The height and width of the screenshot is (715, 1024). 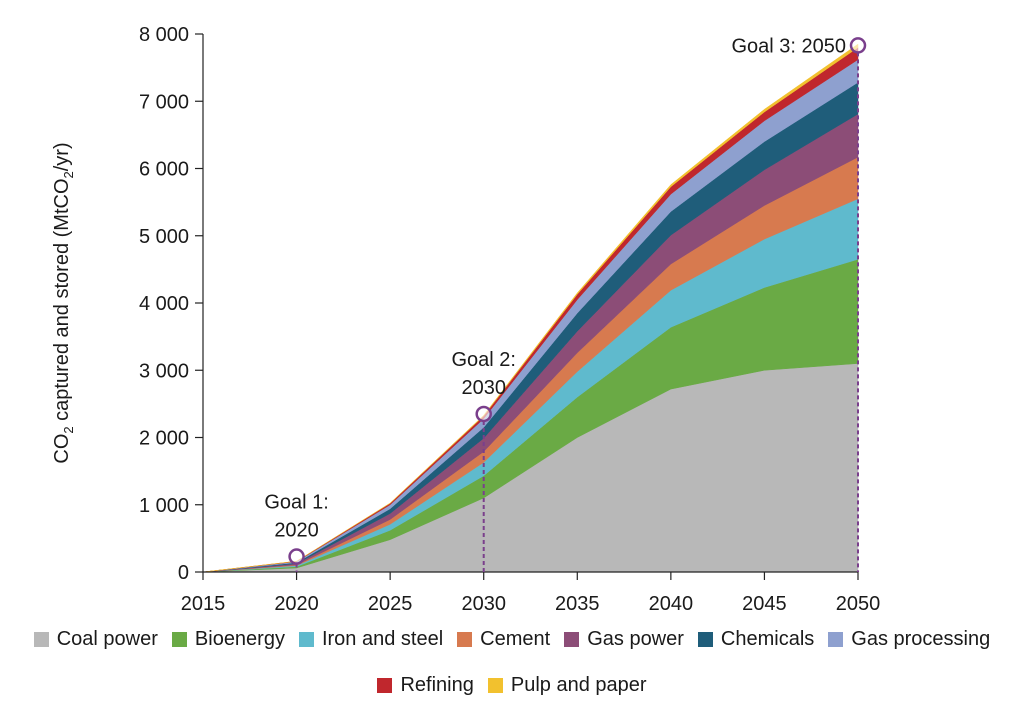 I want to click on legend-swatch-gas-processing, so click(x=836, y=639).